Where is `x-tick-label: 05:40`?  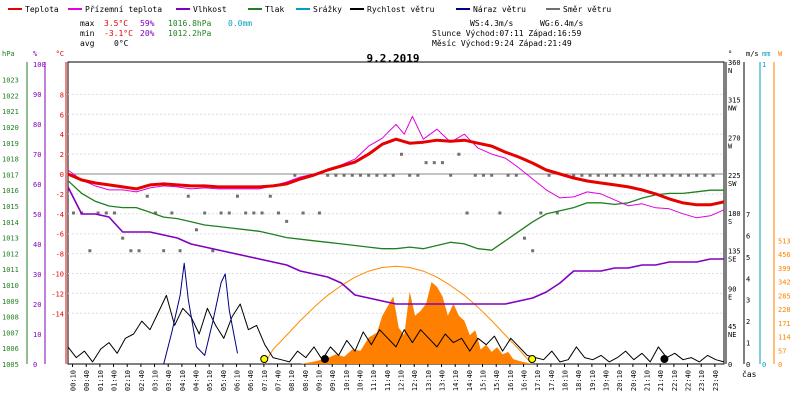 x-tick-label: 05:40 is located at coordinates (224, 380).